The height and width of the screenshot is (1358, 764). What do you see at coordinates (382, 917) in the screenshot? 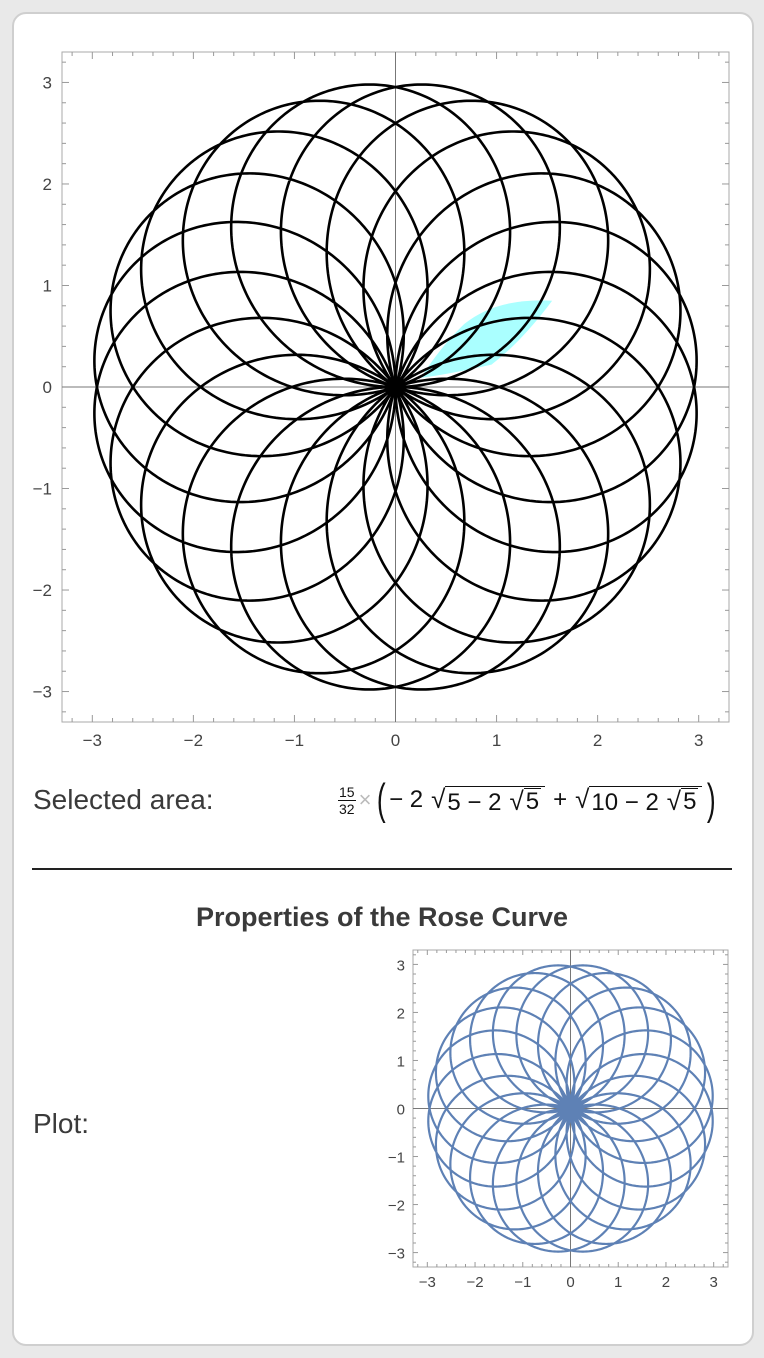
I see `properties-title: Properties of the Rose Curve` at bounding box center [382, 917].